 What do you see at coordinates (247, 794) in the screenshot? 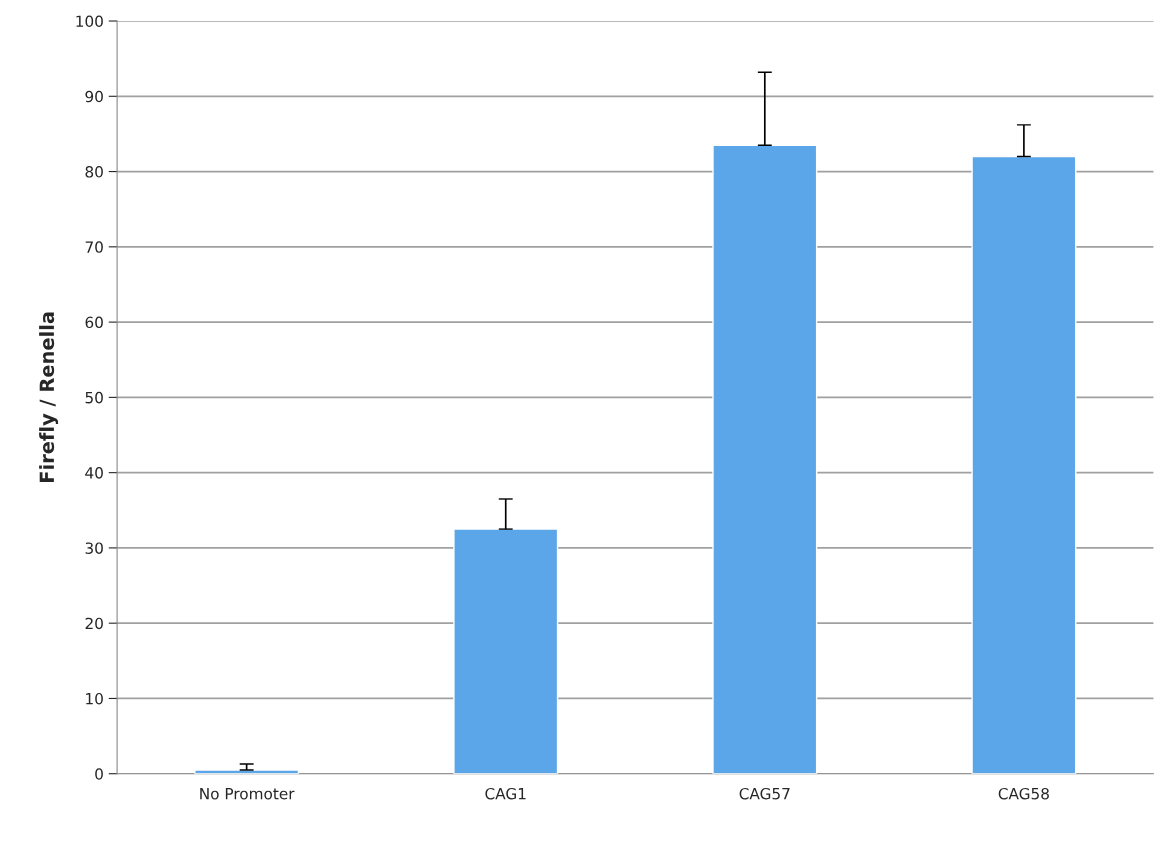
I see `x-tick-label: No Promoter` at bounding box center [247, 794].